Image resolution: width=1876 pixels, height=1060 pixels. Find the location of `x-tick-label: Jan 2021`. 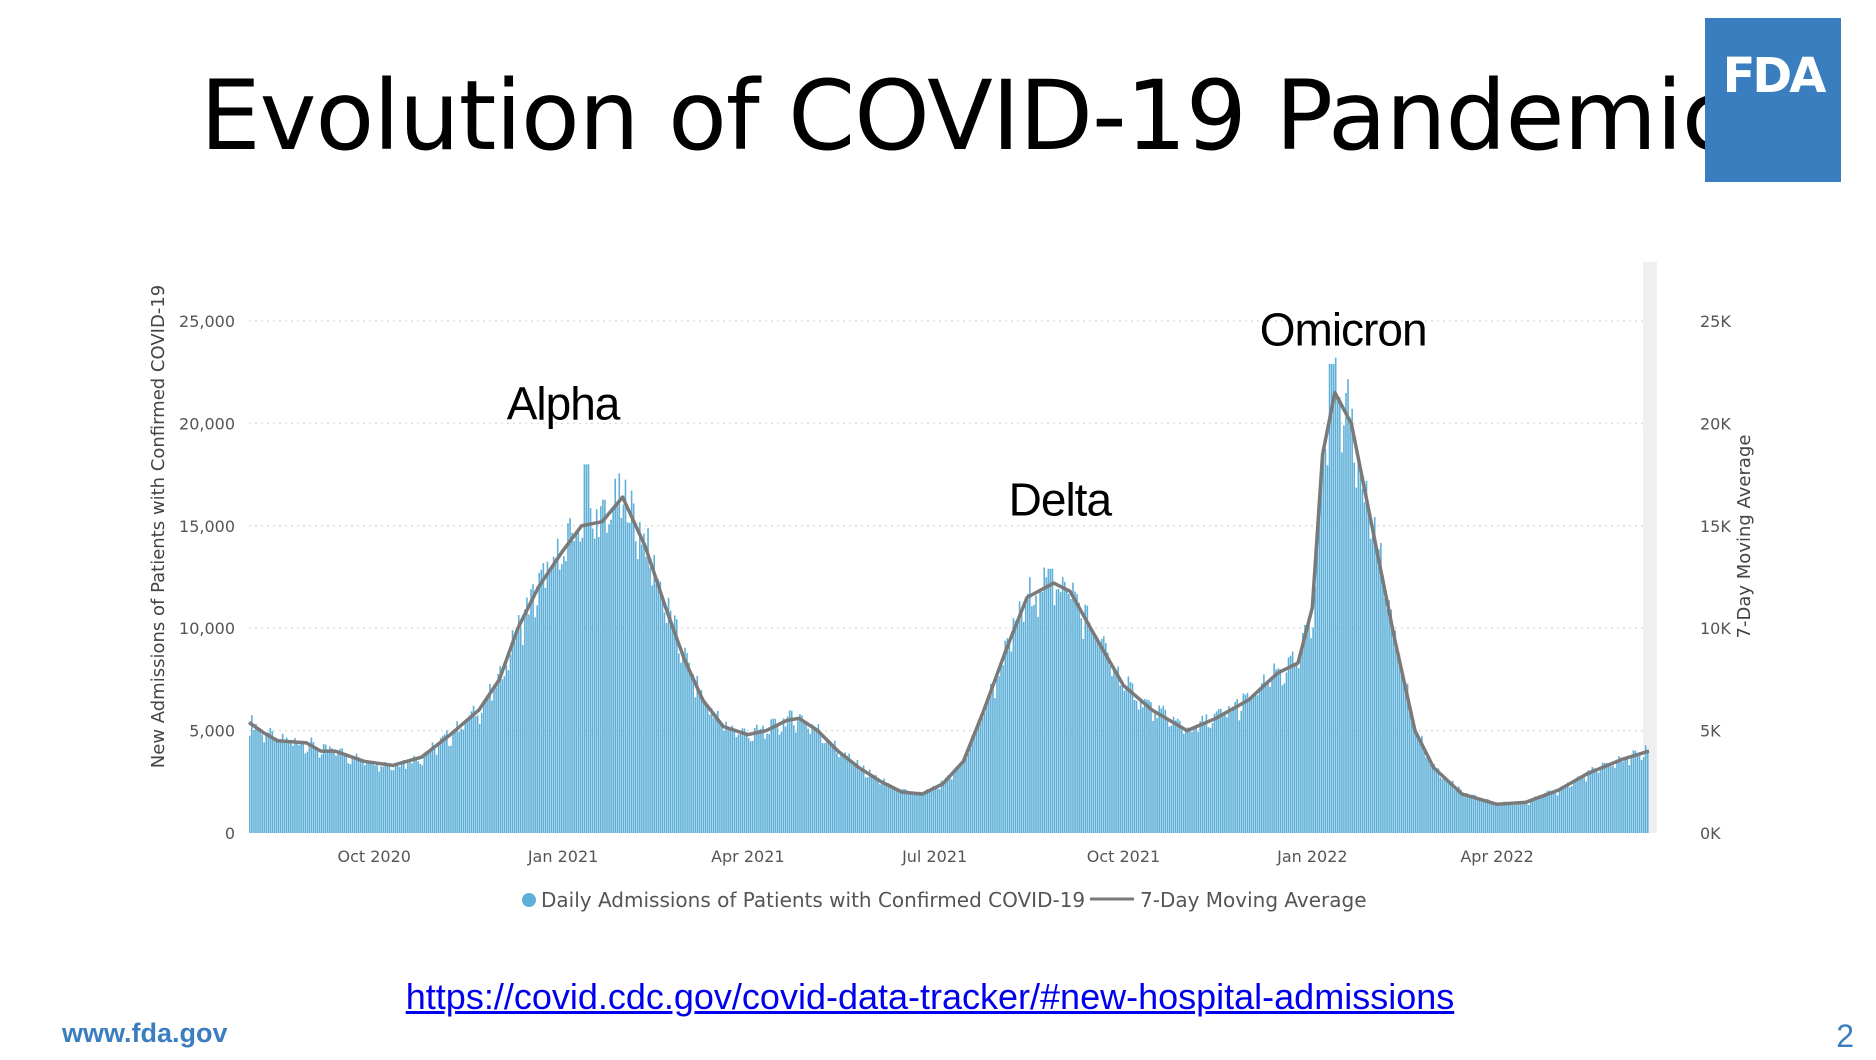

x-tick-label: Jan 2021 is located at coordinates (562, 856).